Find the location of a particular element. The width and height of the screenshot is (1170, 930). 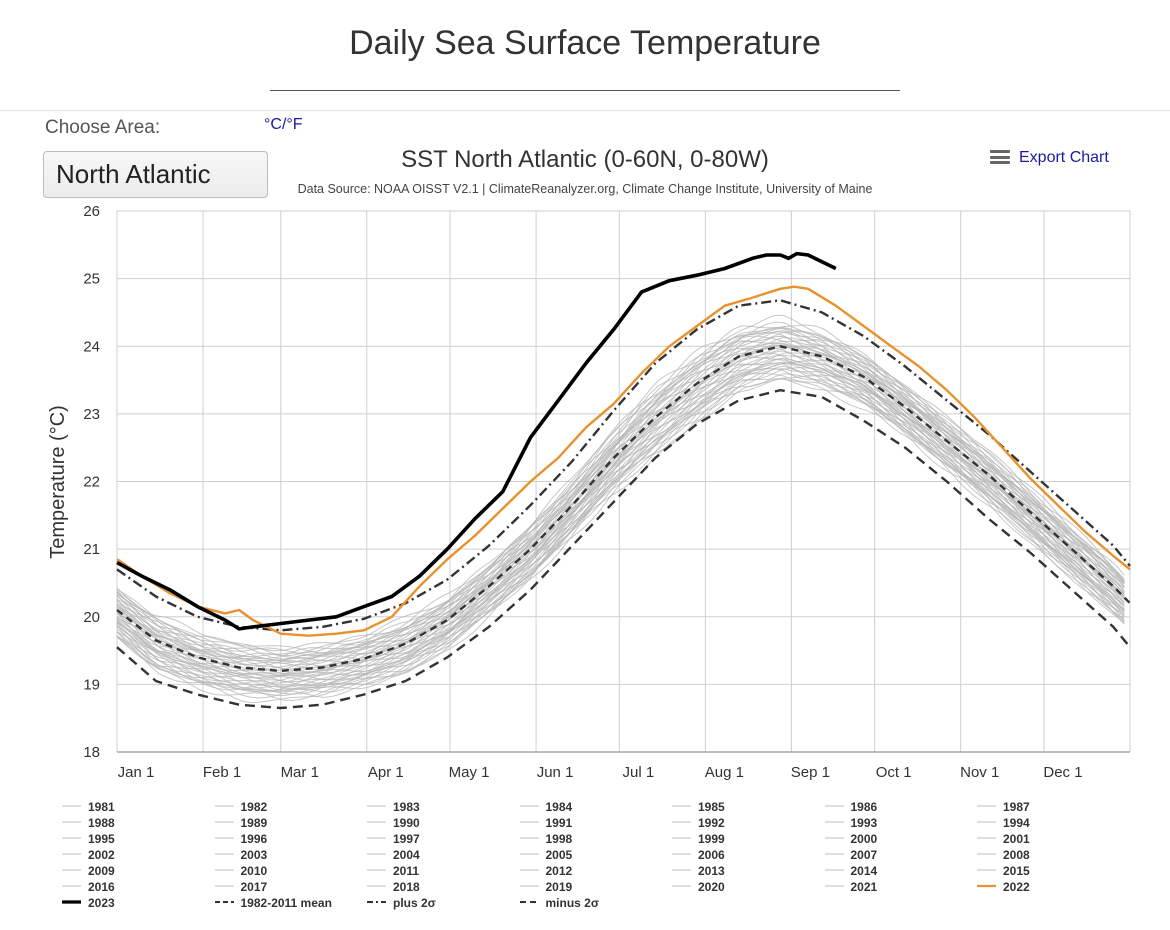

legend-label: 2021 is located at coordinates (864, 887).